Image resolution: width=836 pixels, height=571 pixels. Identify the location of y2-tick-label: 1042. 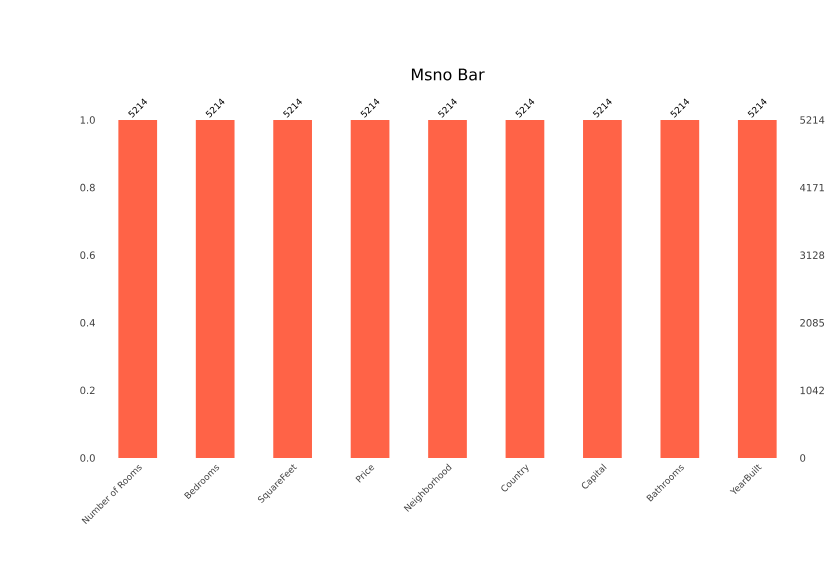
(812, 390).